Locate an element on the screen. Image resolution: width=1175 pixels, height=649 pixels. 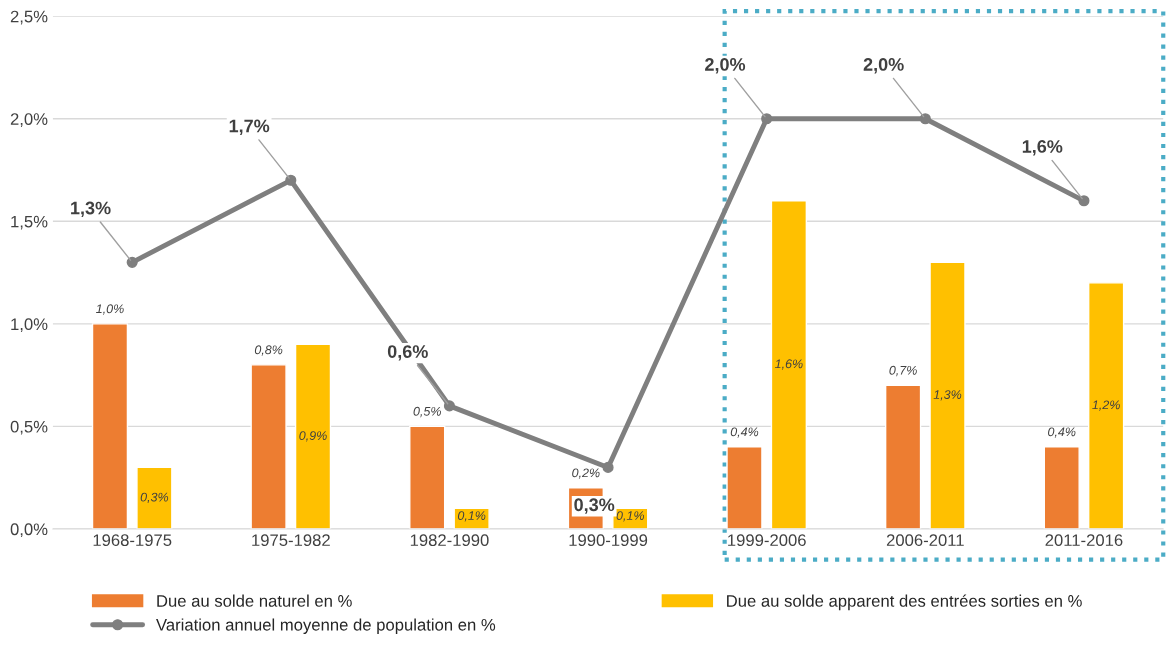
x-tick-label: 1975-1982 is located at coordinates (291, 540).